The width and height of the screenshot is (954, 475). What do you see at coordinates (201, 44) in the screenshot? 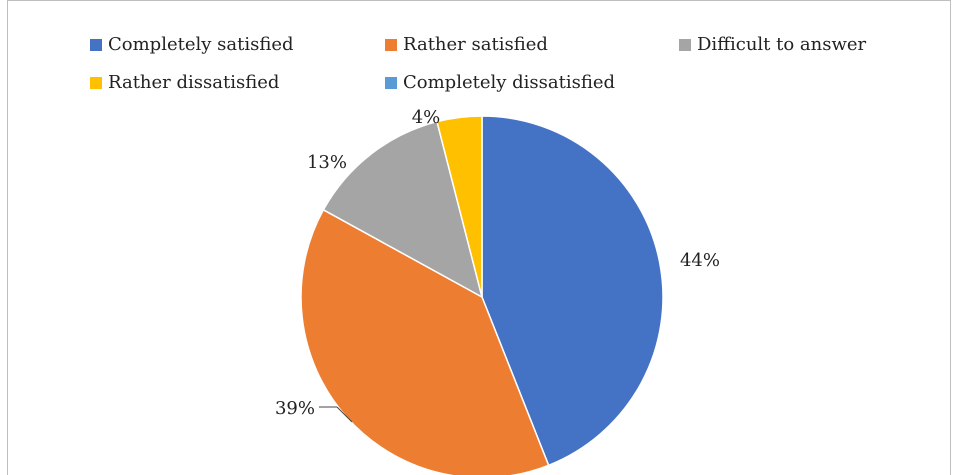
I see `legend-label-completely-satisfied: Completely satisfied` at bounding box center [201, 44].